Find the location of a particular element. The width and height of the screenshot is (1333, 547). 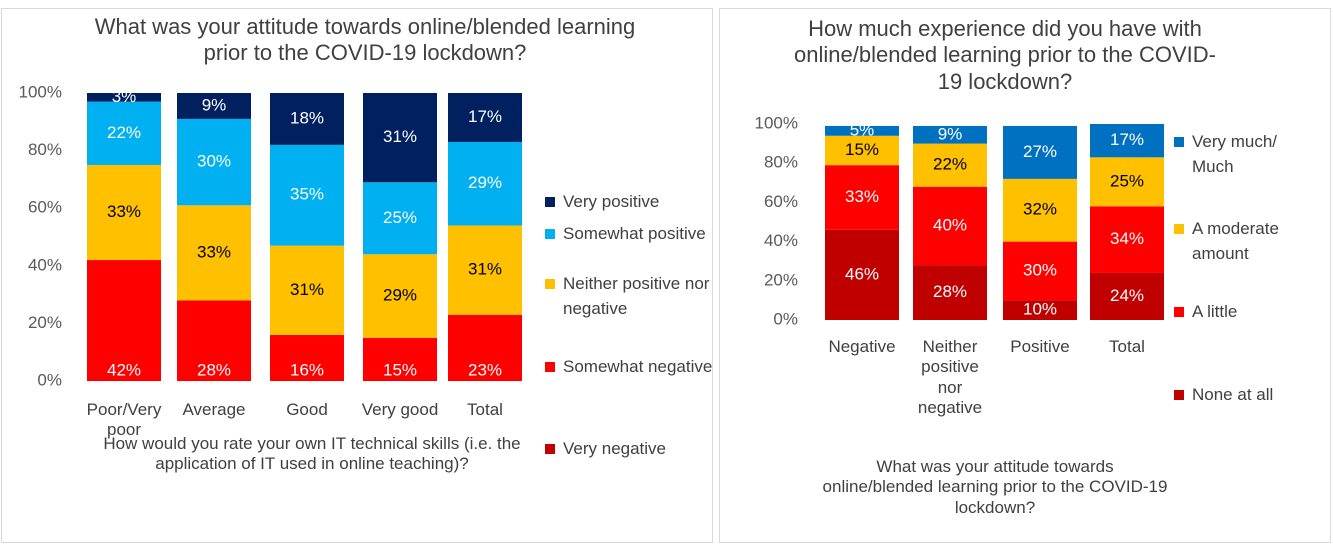

legend-label: A moderate amount is located at coordinates (1235, 241).